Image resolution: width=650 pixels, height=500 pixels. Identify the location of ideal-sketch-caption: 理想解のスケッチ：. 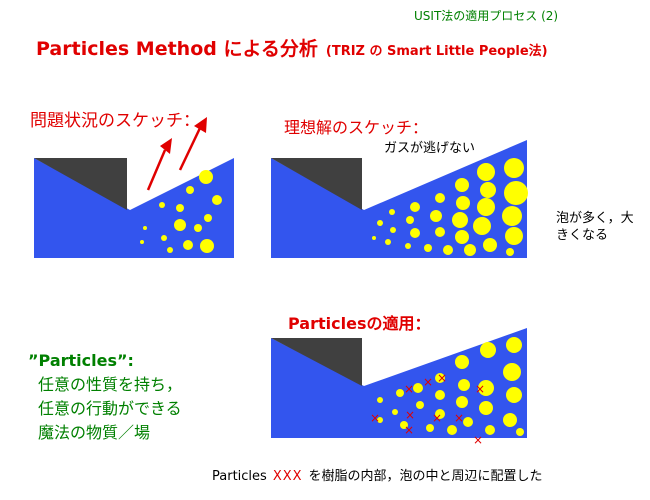
(356, 127).